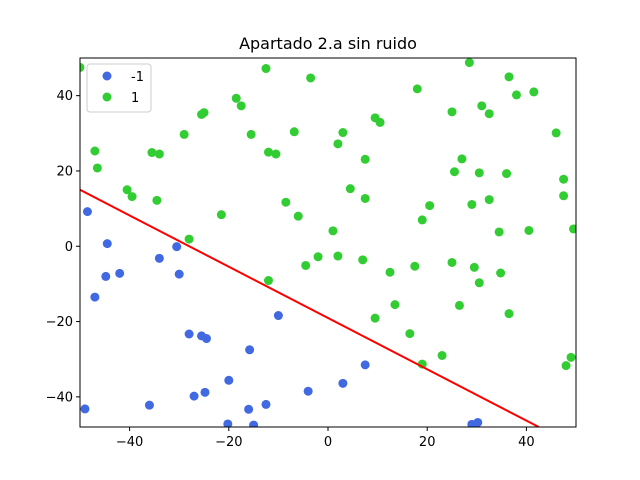 The width and height of the screenshot is (640, 480). Describe the element at coordinates (228, 442) in the screenshot. I see `x-tick-label-1: −20` at that location.